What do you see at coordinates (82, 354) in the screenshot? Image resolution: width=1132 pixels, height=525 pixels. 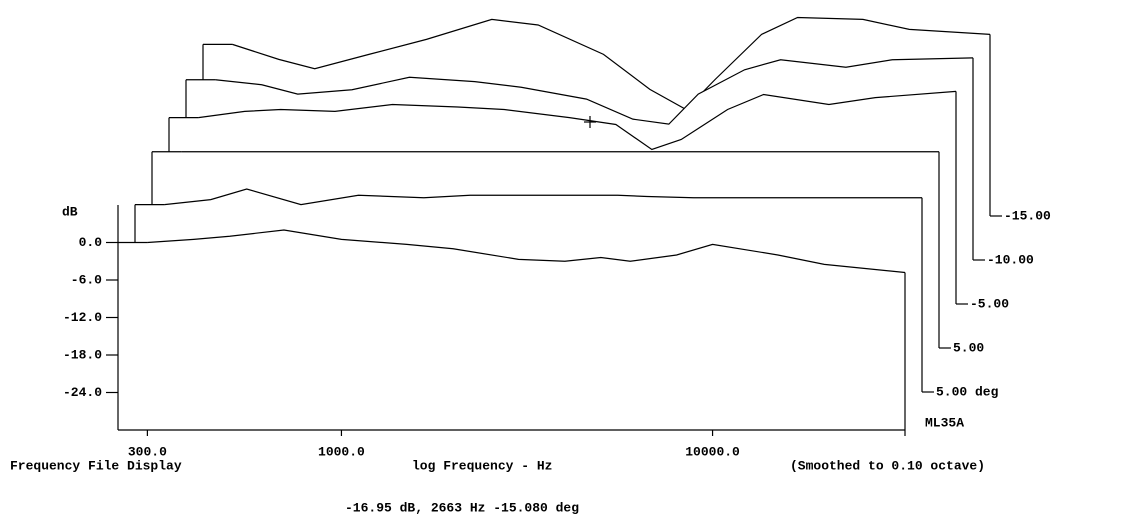 I see `y-tick-label: -18.0` at bounding box center [82, 354].